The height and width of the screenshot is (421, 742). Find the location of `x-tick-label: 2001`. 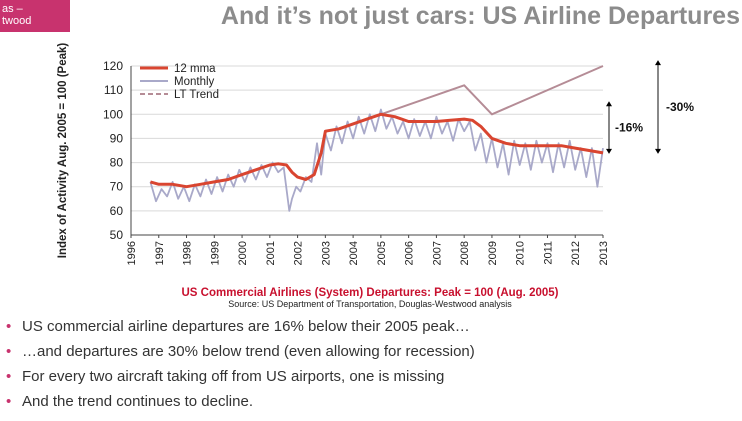

x-tick-label: 2001 is located at coordinates (271, 253).